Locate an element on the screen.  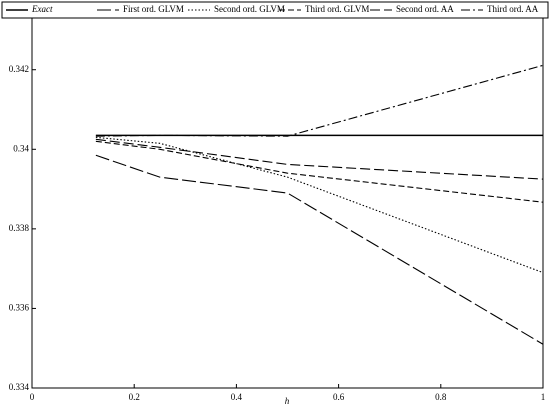
y-tick-label: 0.334 is located at coordinates (19, 387).